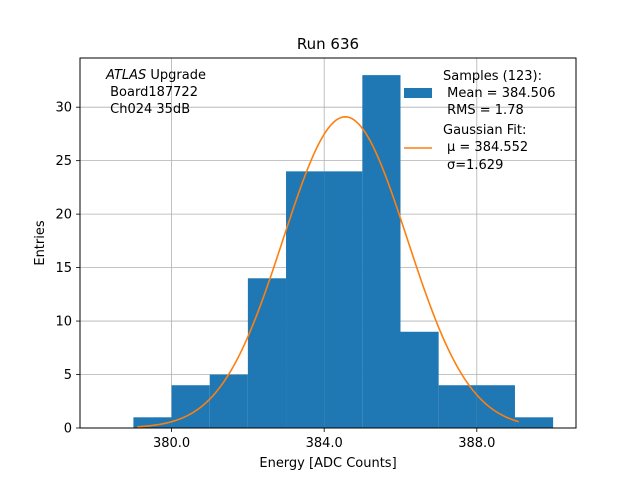  Describe the element at coordinates (63, 215) in the screenshot. I see `y-tick-label: 20` at that location.